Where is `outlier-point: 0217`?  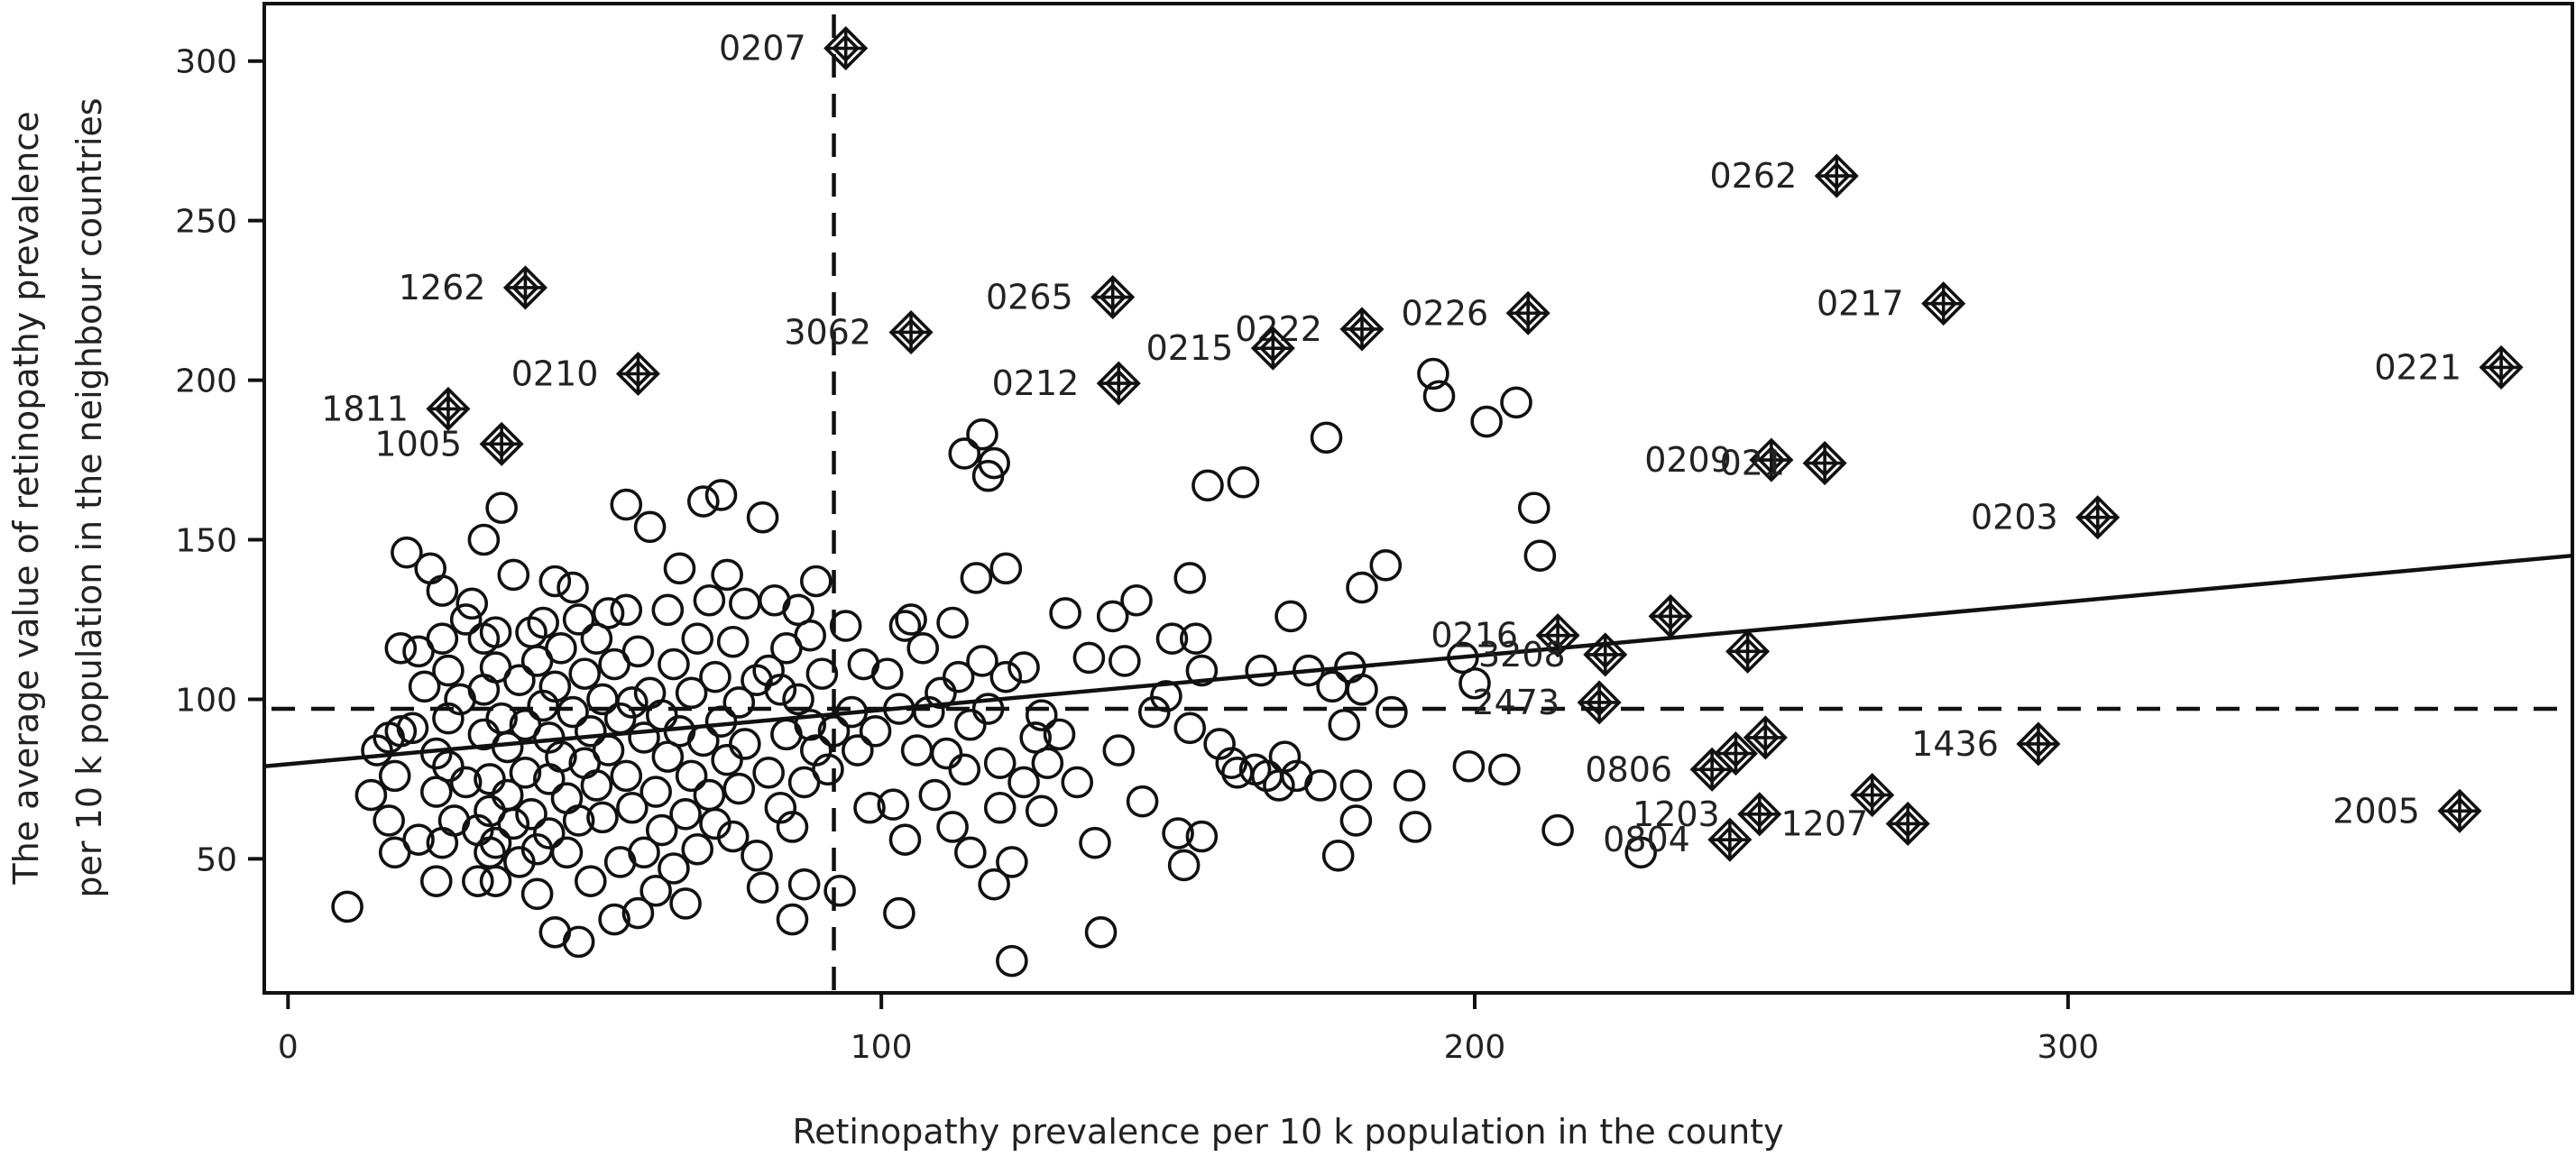 outlier-point: 0217 is located at coordinates (1891, 303).